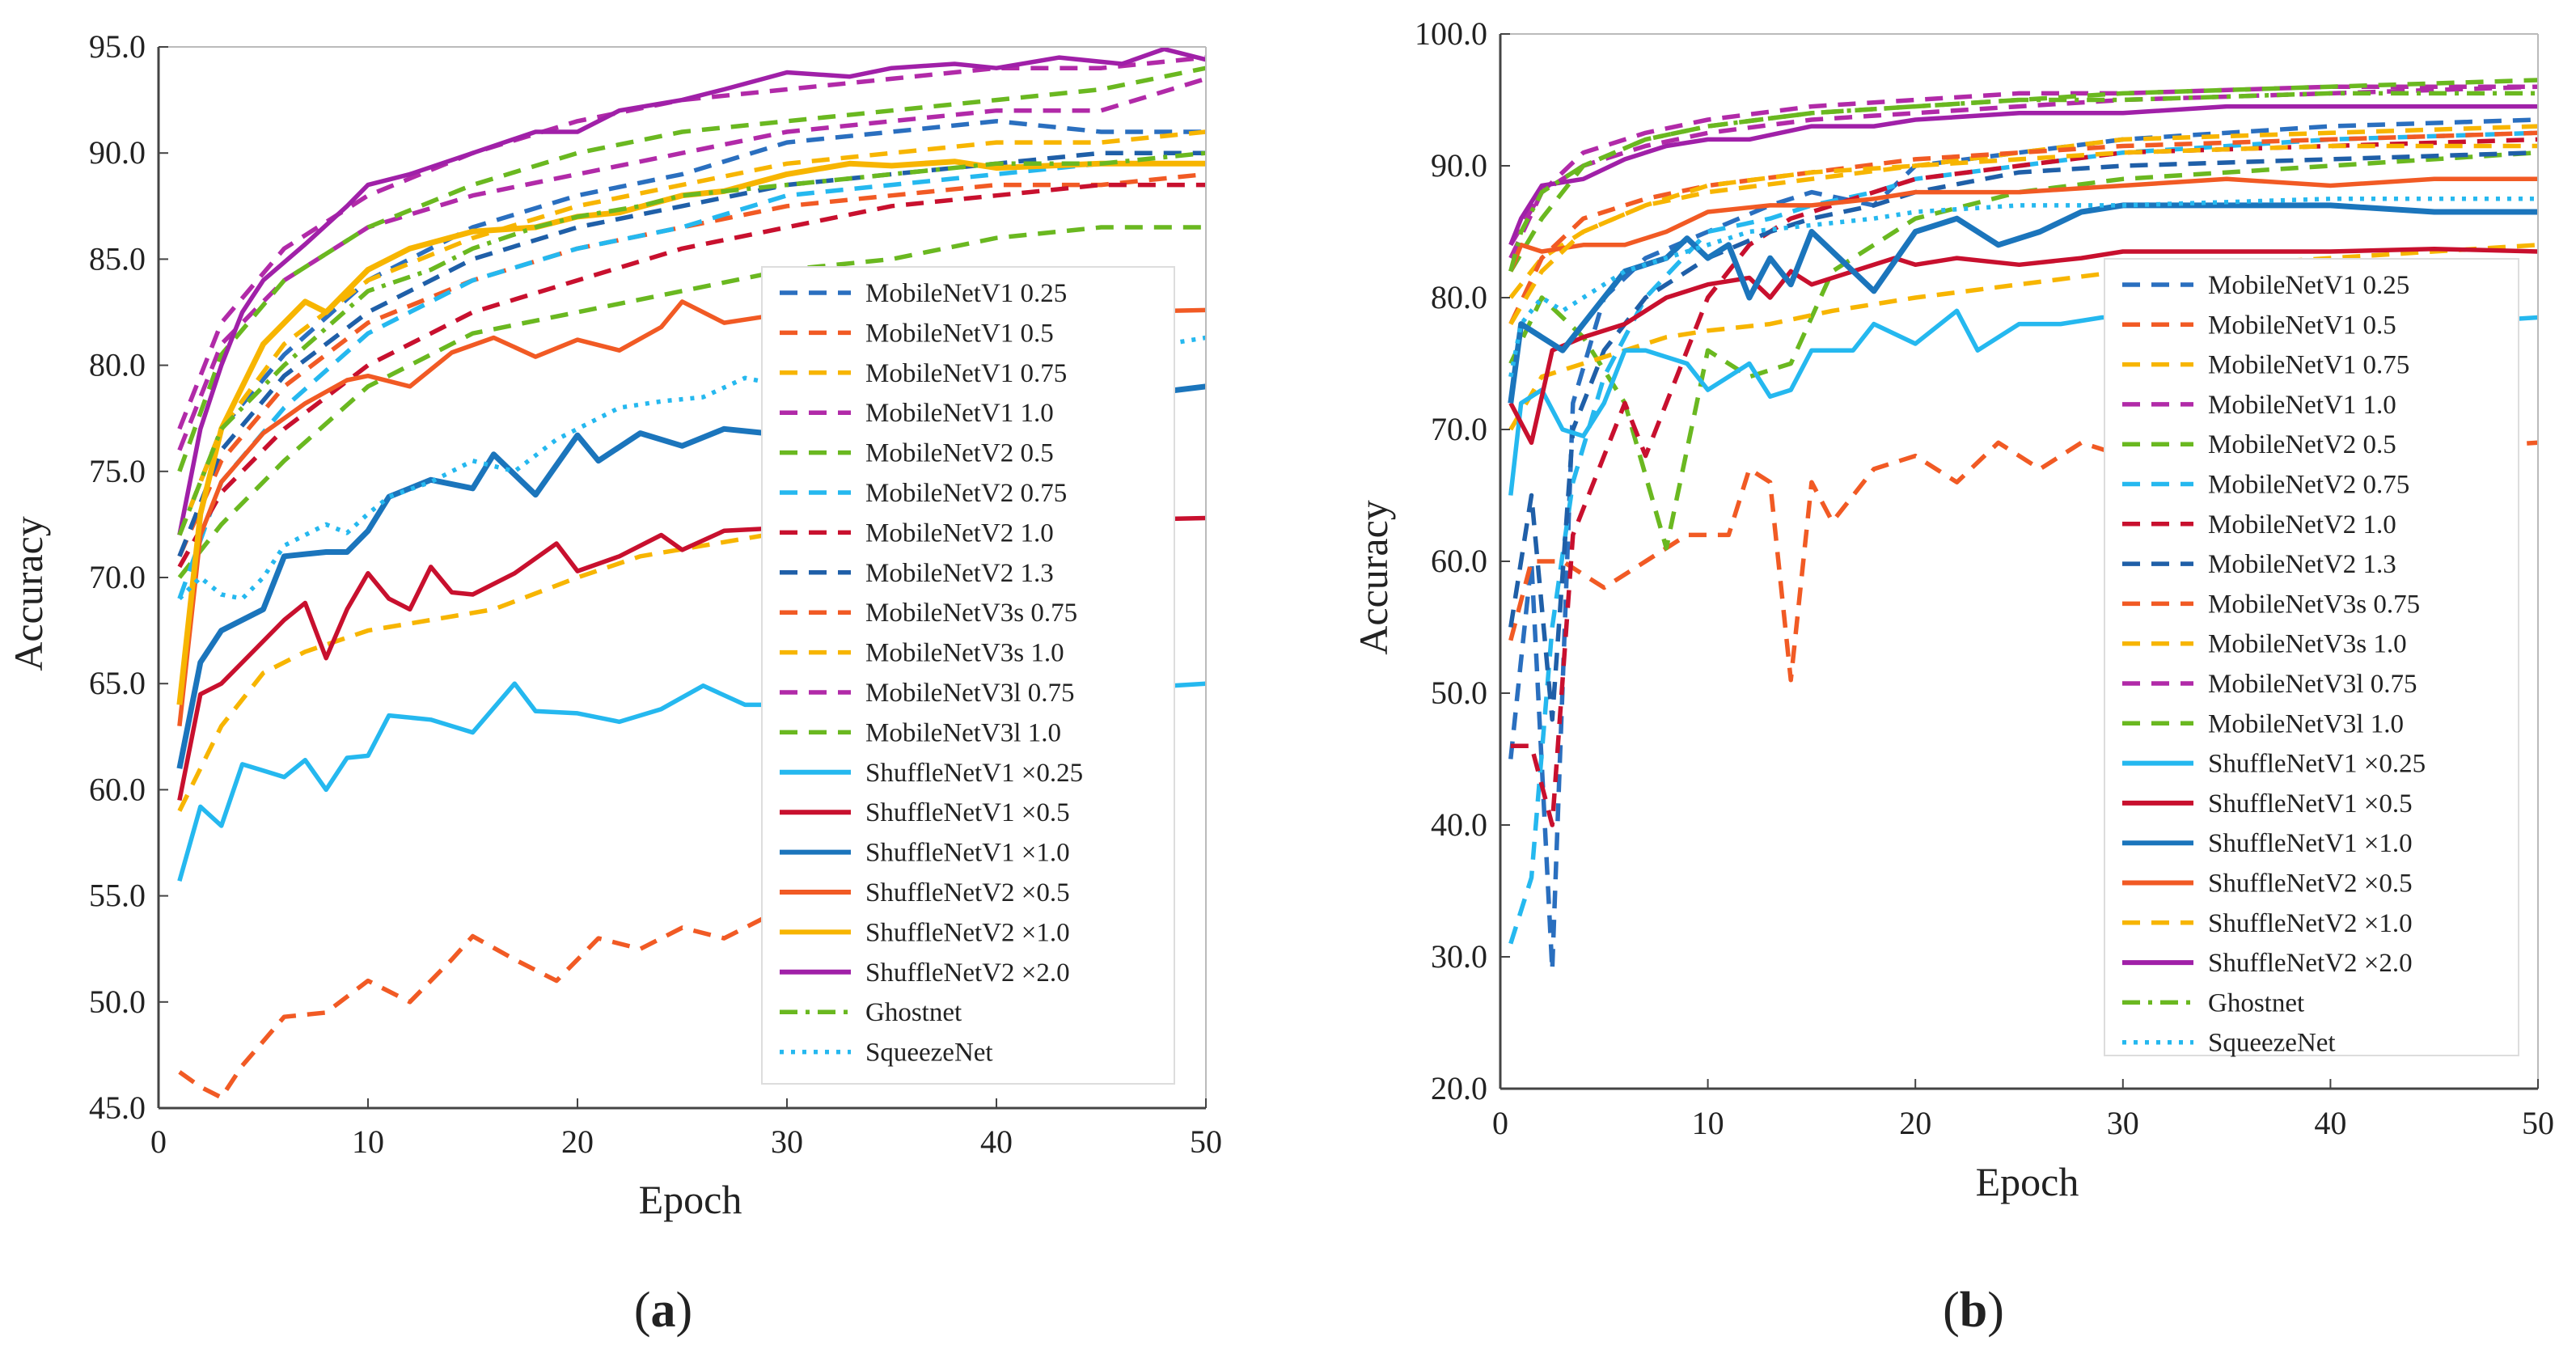 This screenshot has height=1358, width=2576. What do you see at coordinates (1206, 1141) in the screenshot?
I see `x-tick-label: 50` at bounding box center [1206, 1141].